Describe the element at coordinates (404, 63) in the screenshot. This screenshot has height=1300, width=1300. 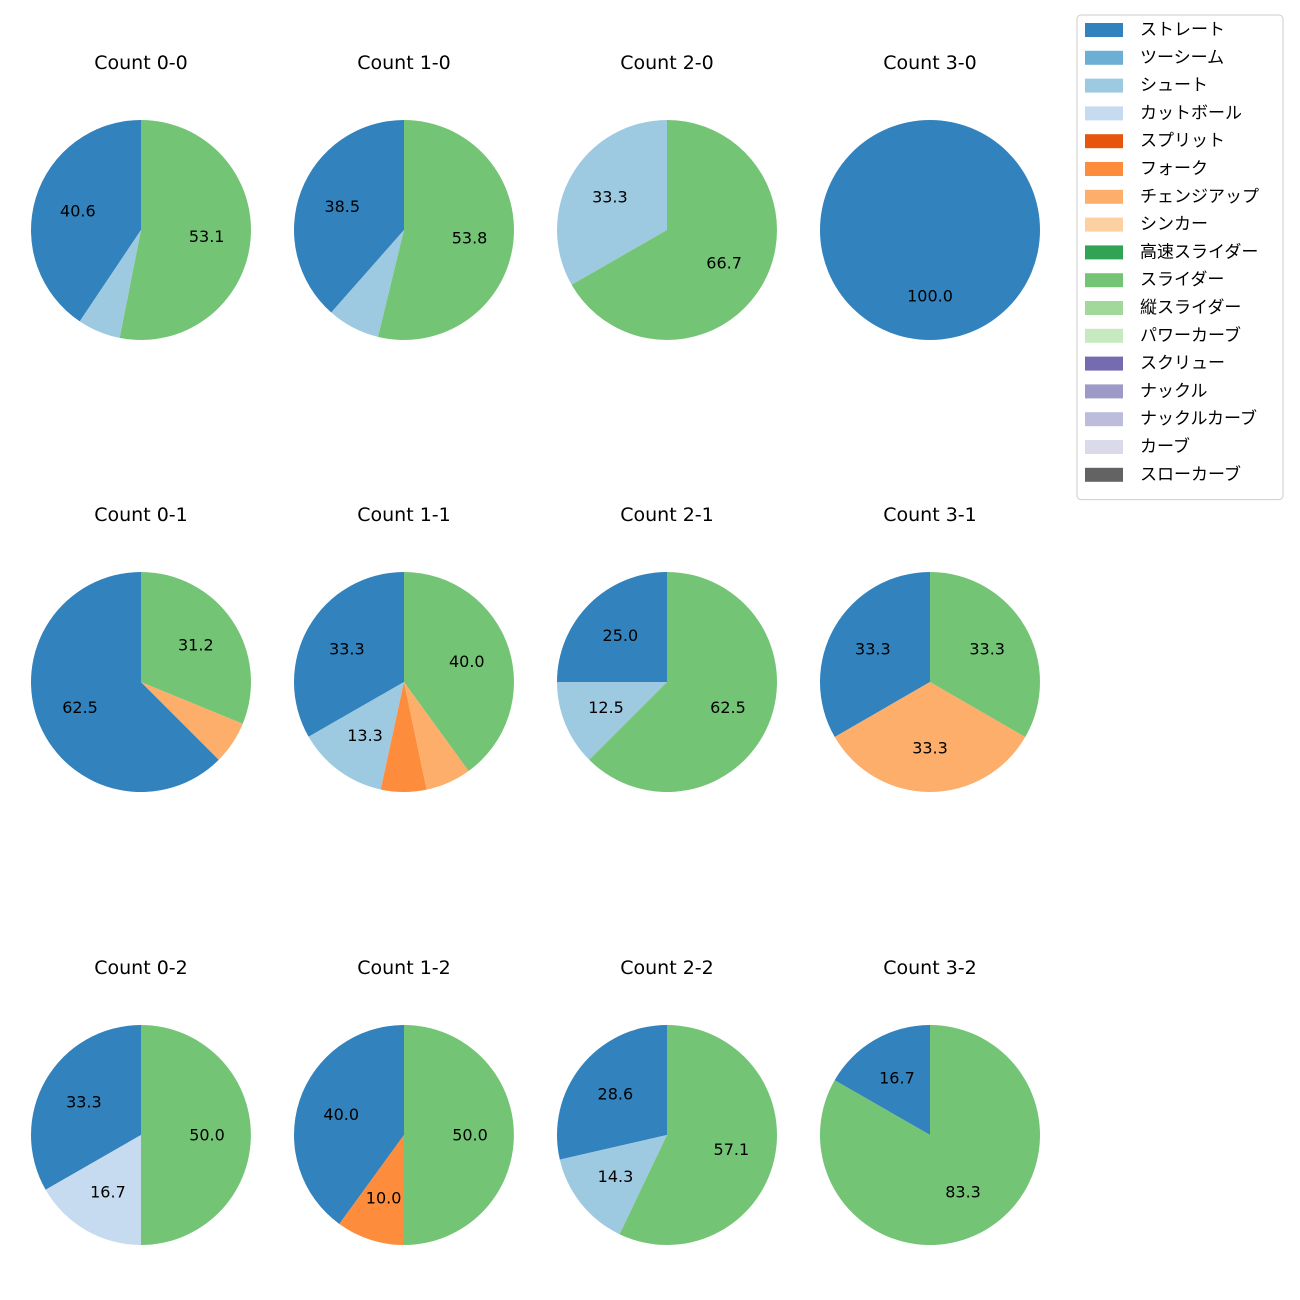
I see `count-1-0-title: Count 1-0` at that location.